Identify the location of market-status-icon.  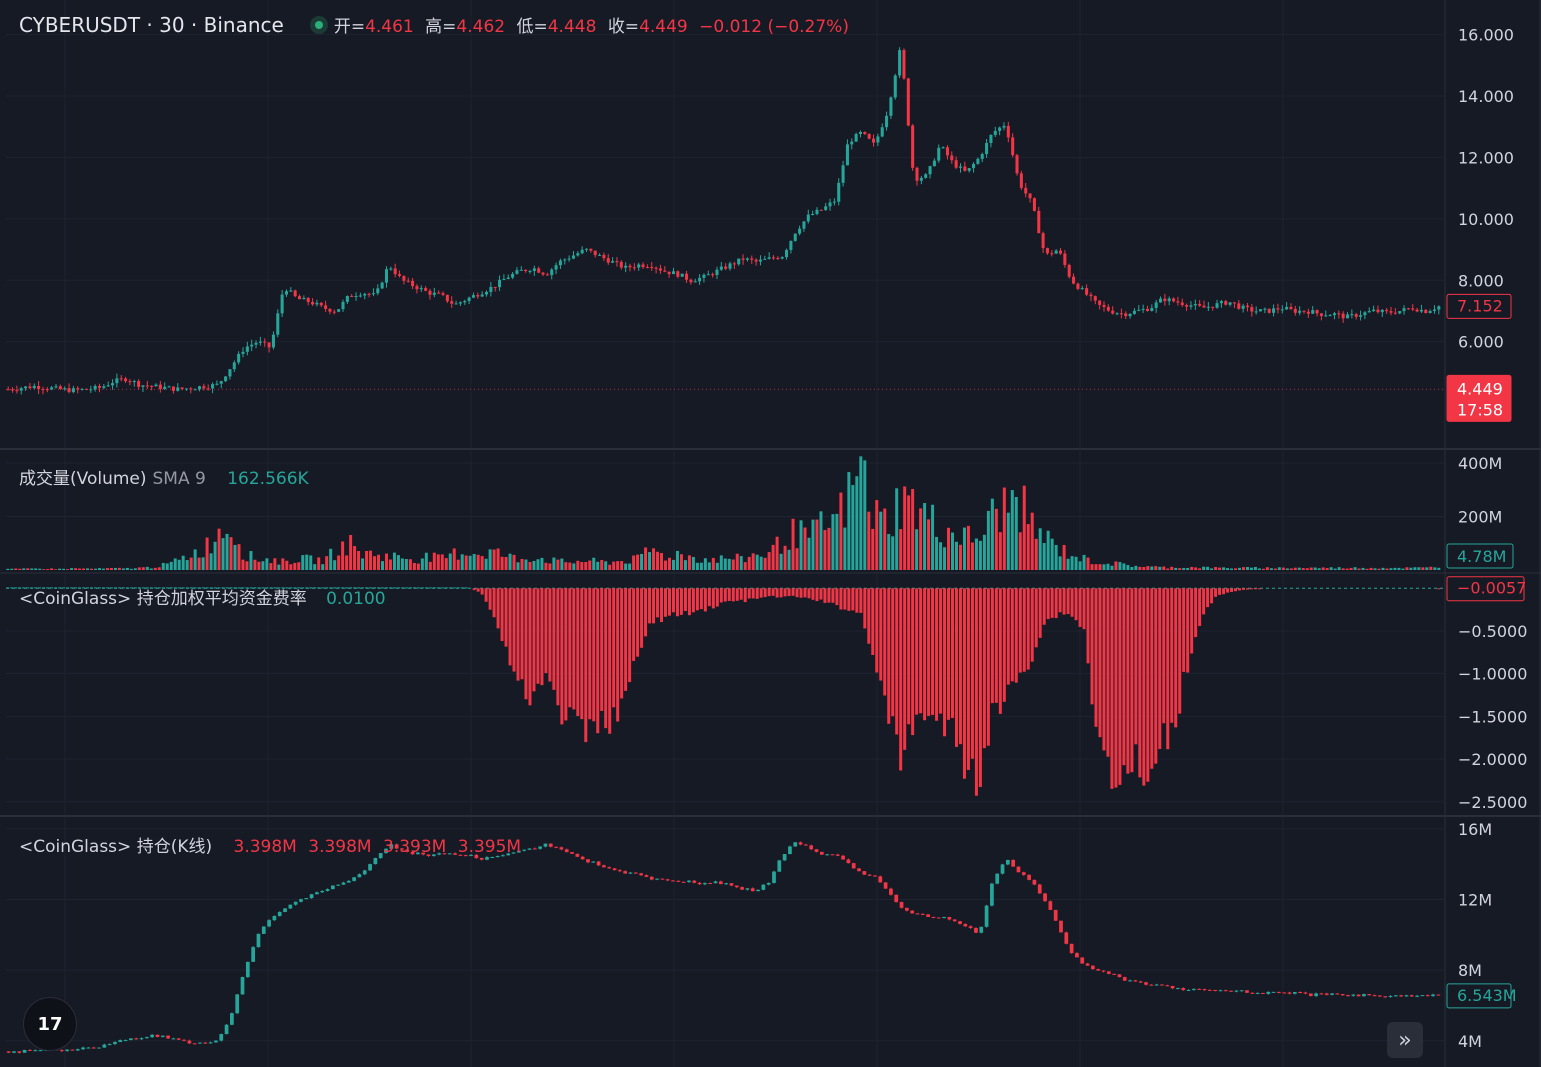
(318, 25).